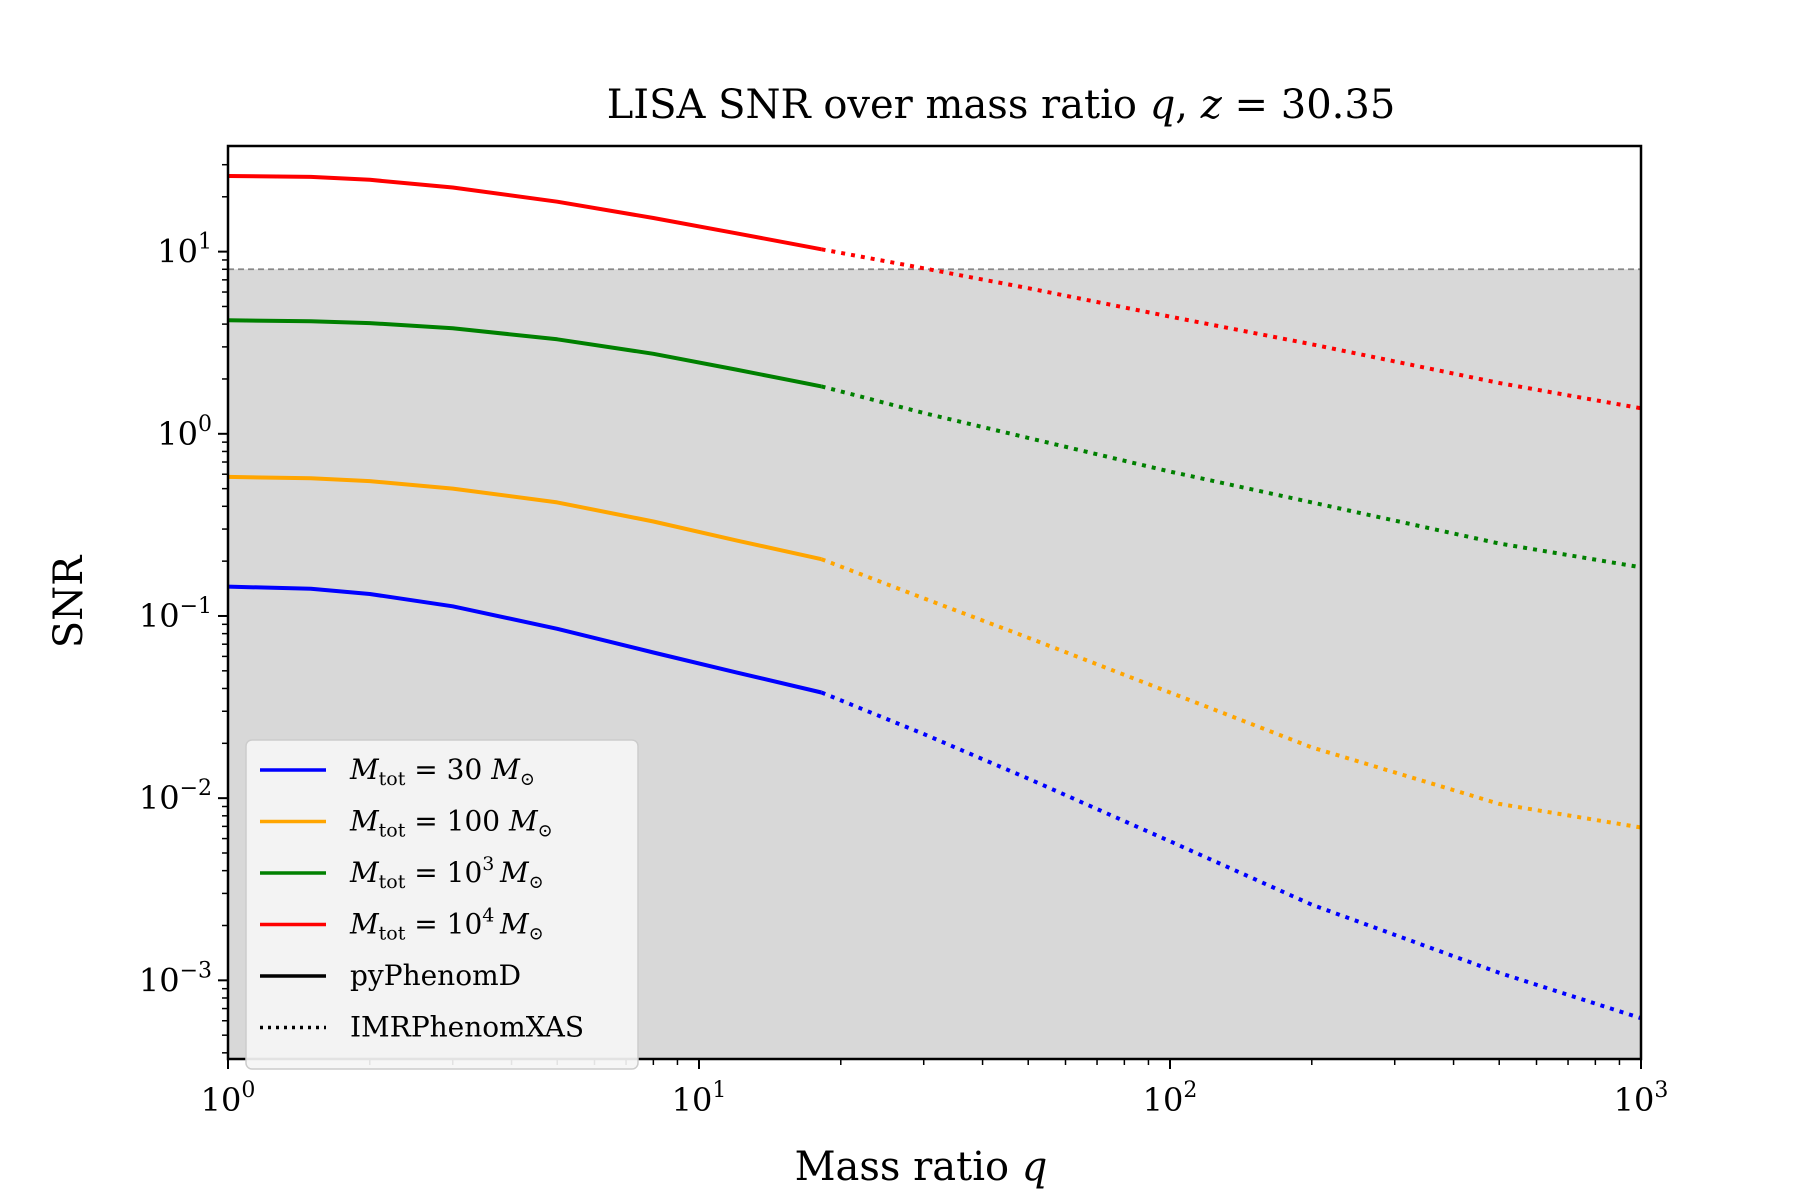 The image size is (1800, 1200). I want to click on x-tick-label: 10², so click(1170, 1098).